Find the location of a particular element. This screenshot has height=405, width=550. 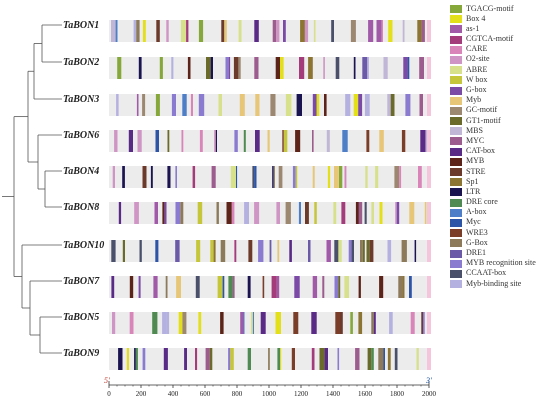

legend-label: as-1 is located at coordinates (473, 28).